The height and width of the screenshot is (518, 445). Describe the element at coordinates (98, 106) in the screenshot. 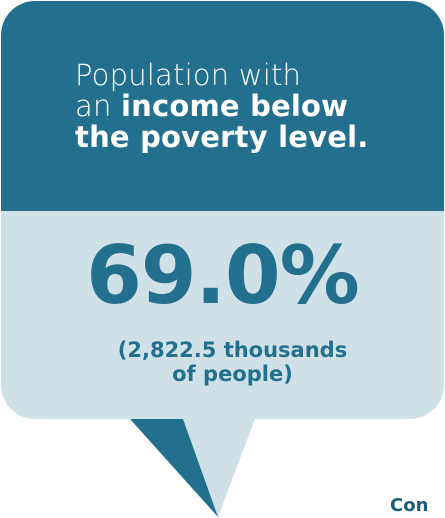

I see `heading-line-2-prefix: an` at that location.